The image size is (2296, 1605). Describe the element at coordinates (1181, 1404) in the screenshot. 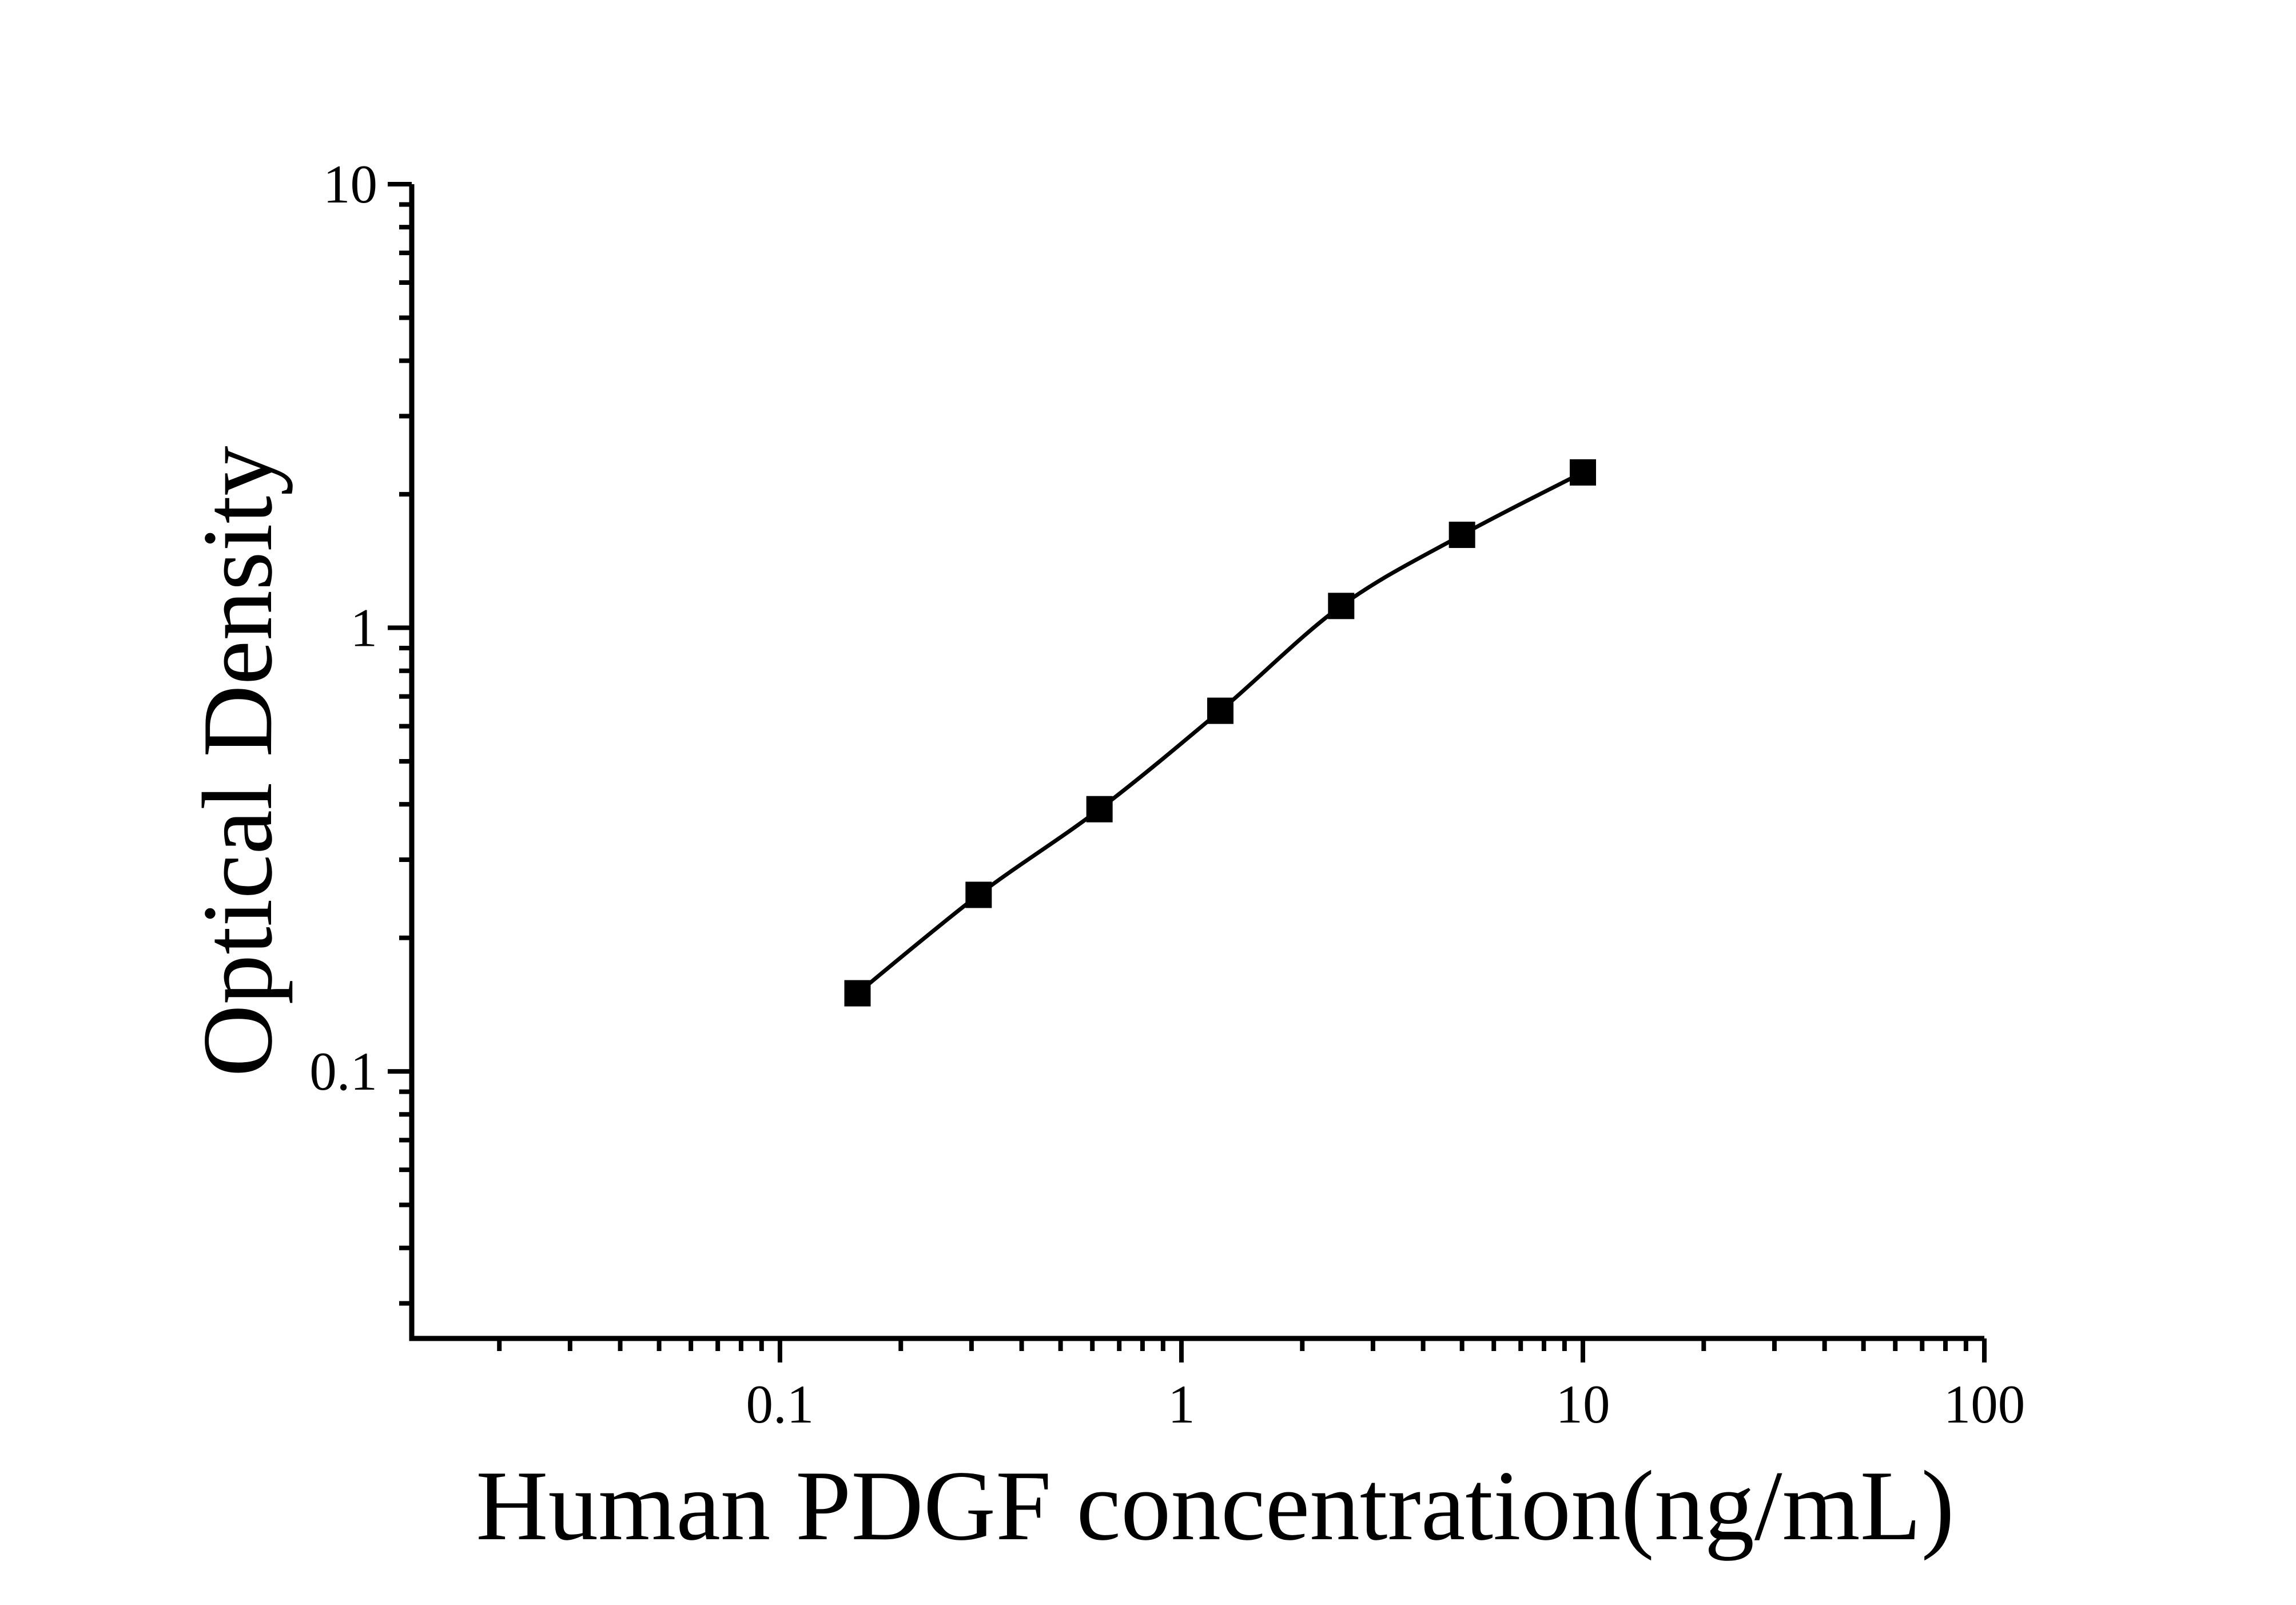

I see `x-tick-label: 1` at that location.